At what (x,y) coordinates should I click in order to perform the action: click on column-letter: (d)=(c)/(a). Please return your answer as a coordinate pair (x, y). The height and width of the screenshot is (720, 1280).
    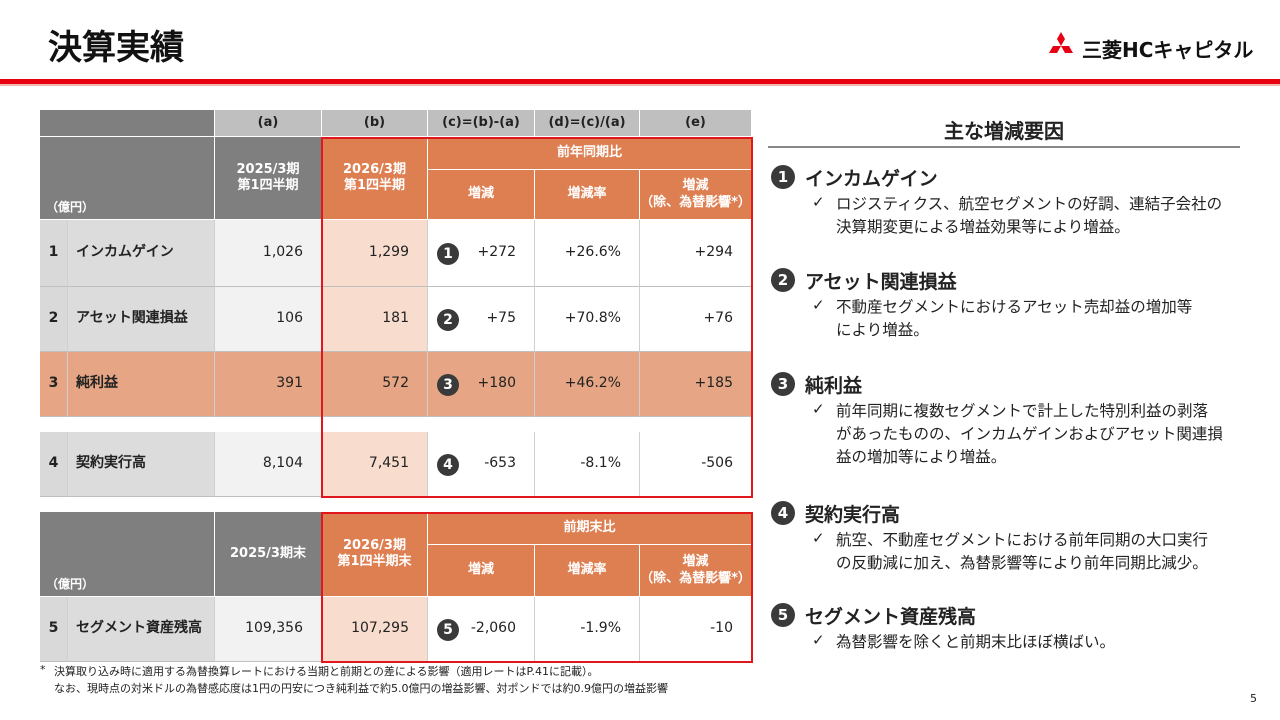
    Looking at the image, I should click on (587, 123).